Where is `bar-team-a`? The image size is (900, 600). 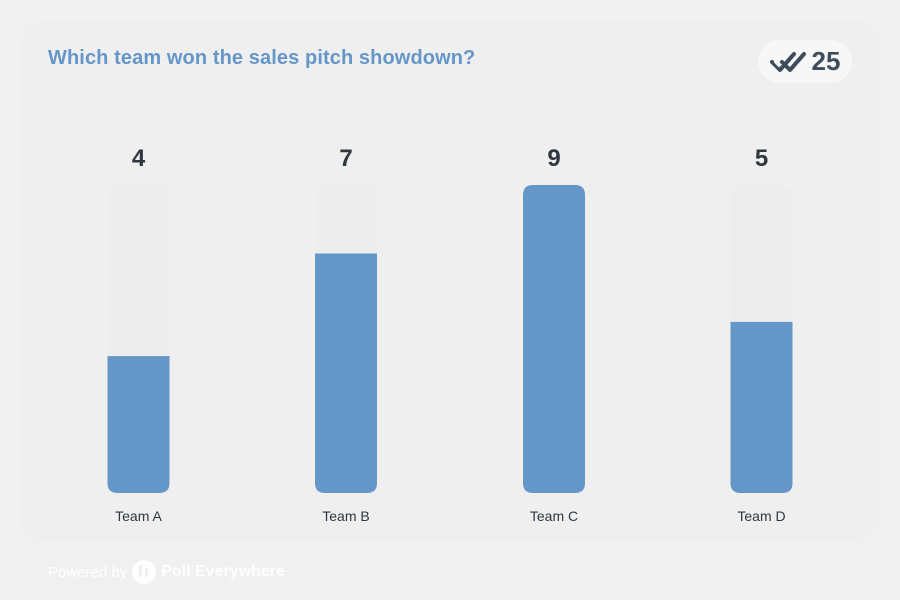
bar-team-a is located at coordinates (138, 424).